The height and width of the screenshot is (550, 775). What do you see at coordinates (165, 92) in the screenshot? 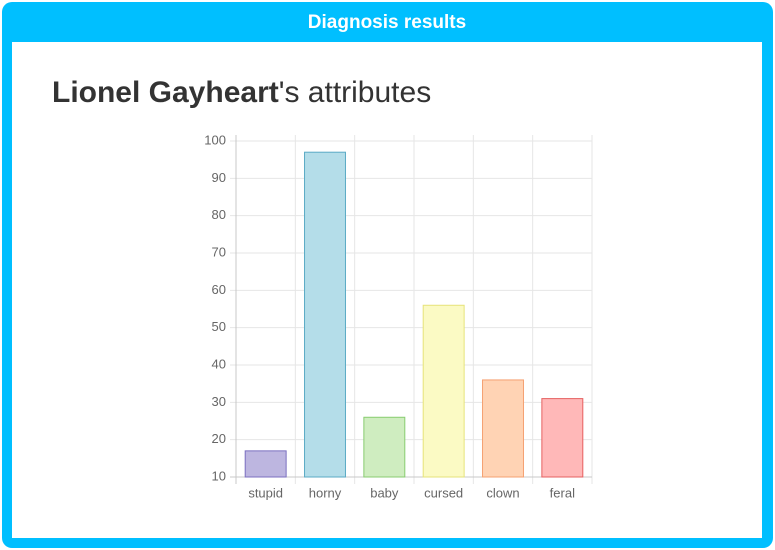
I see `heading-name: Lionel Gayheart` at bounding box center [165, 92].